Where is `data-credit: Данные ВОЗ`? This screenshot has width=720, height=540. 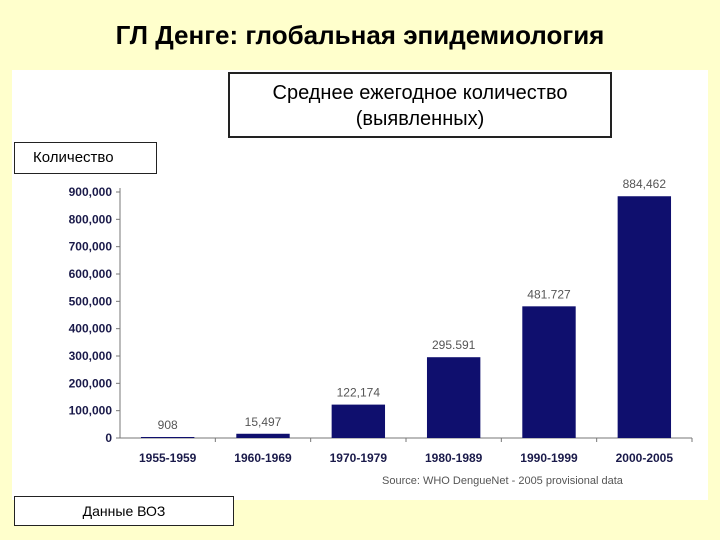
data-credit: Данные ВОЗ is located at coordinates (124, 511).